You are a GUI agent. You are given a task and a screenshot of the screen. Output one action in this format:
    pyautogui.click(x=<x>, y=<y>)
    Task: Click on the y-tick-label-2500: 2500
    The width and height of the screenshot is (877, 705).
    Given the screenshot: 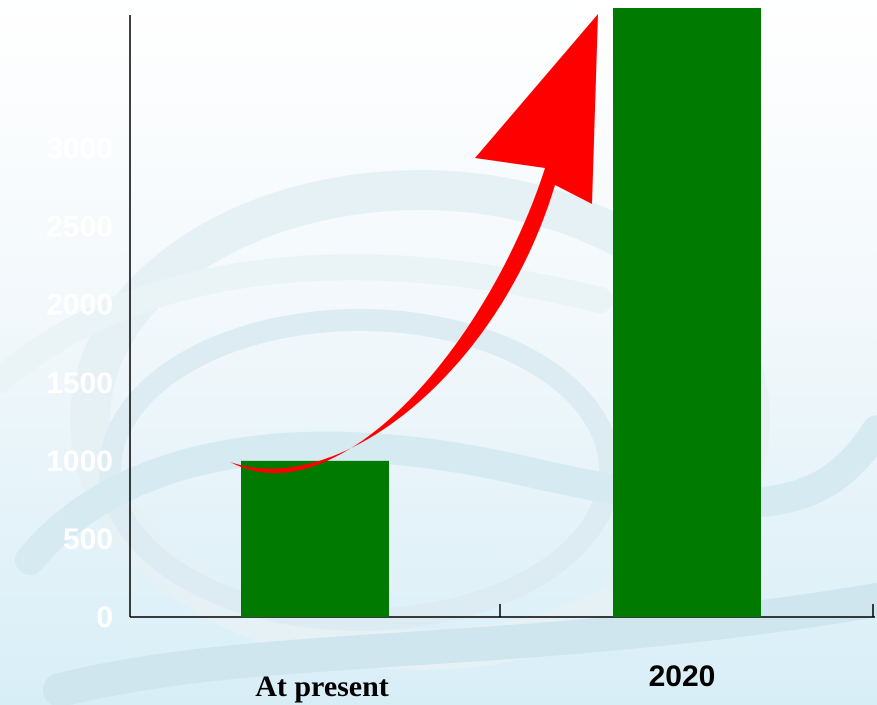 What is the action you would take?
    pyautogui.click(x=79, y=227)
    